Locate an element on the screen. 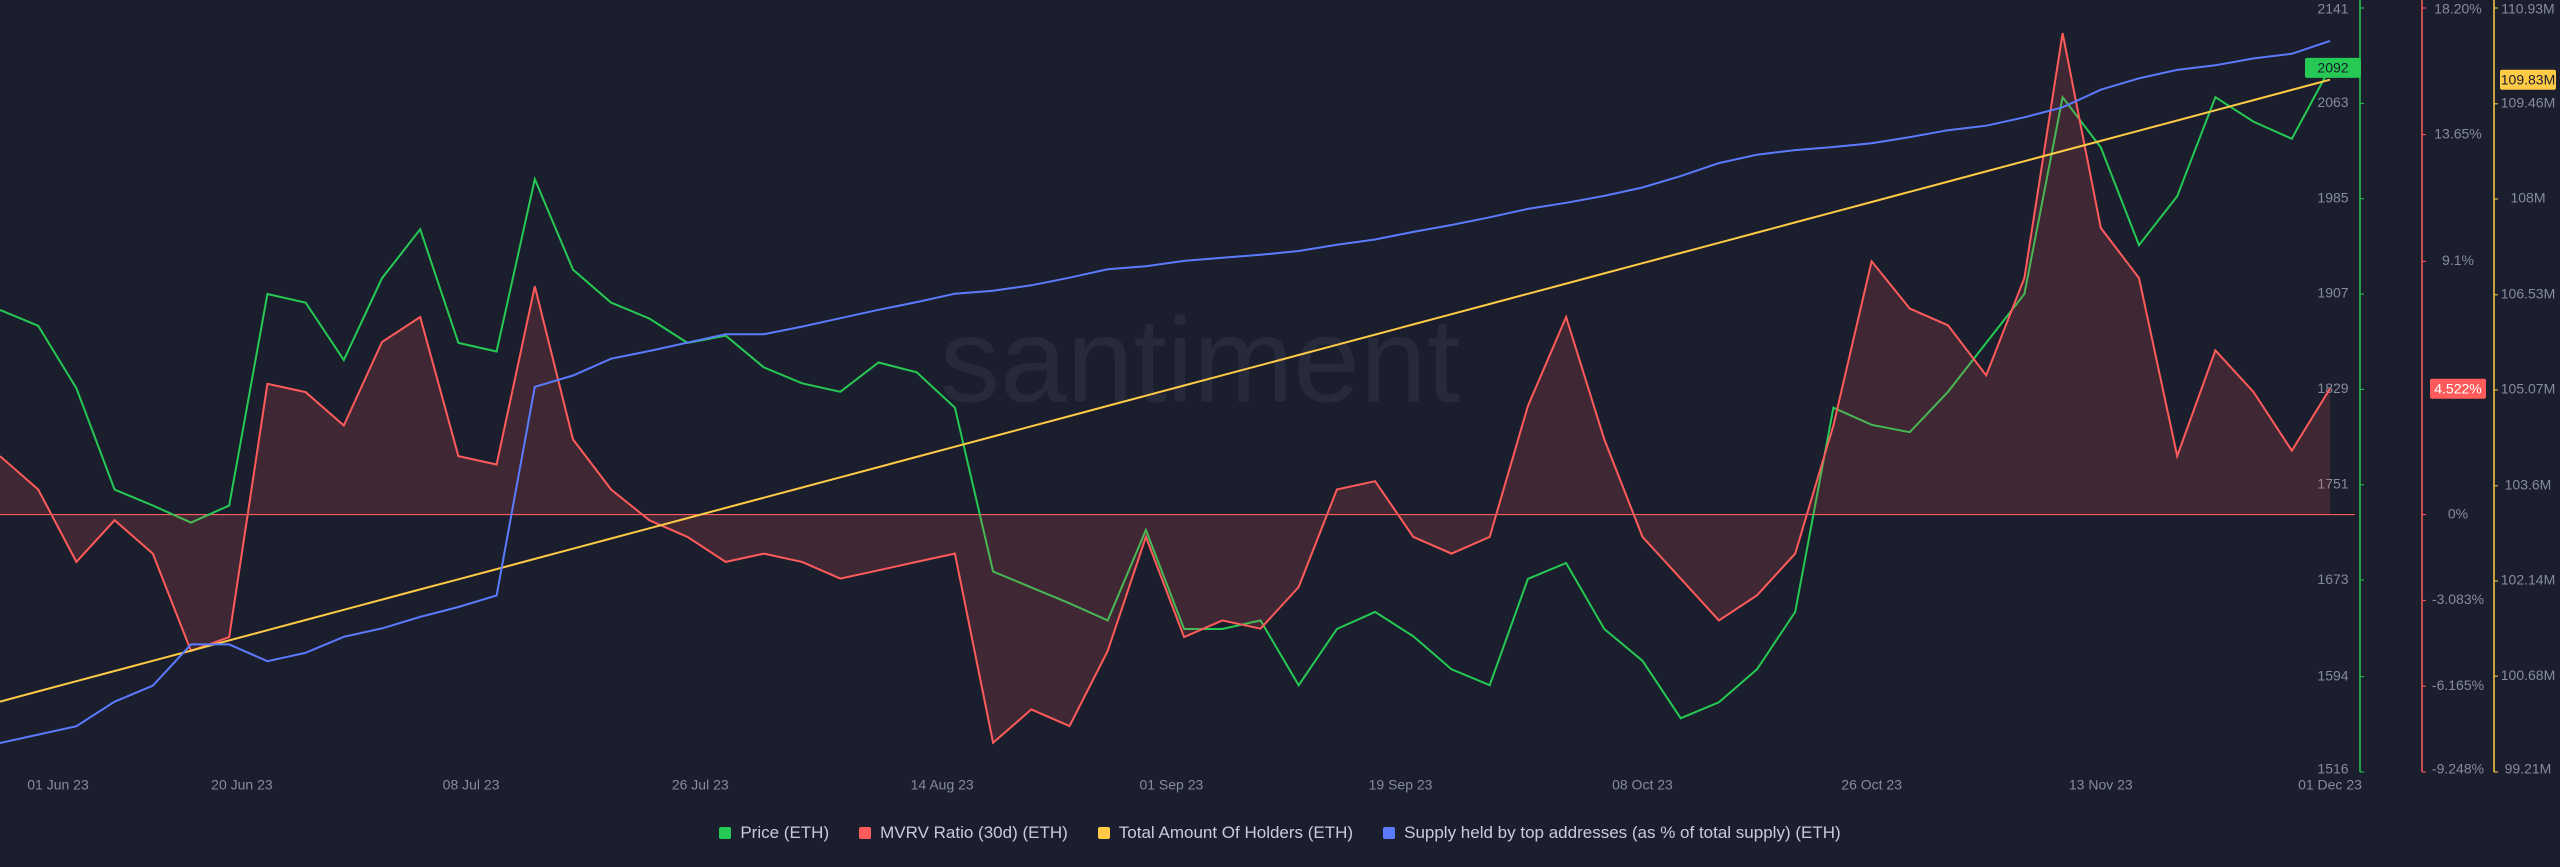  x-tick-label: 19 Sep 23 is located at coordinates (1401, 785).